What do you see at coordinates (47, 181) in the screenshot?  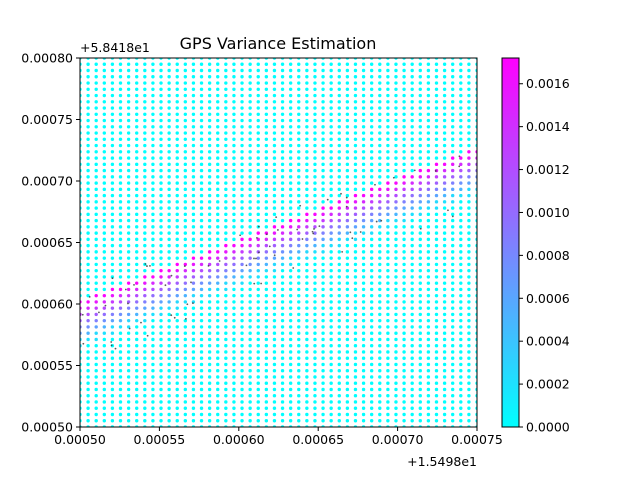 I see `y-tick-label: 0.00070` at bounding box center [47, 181].